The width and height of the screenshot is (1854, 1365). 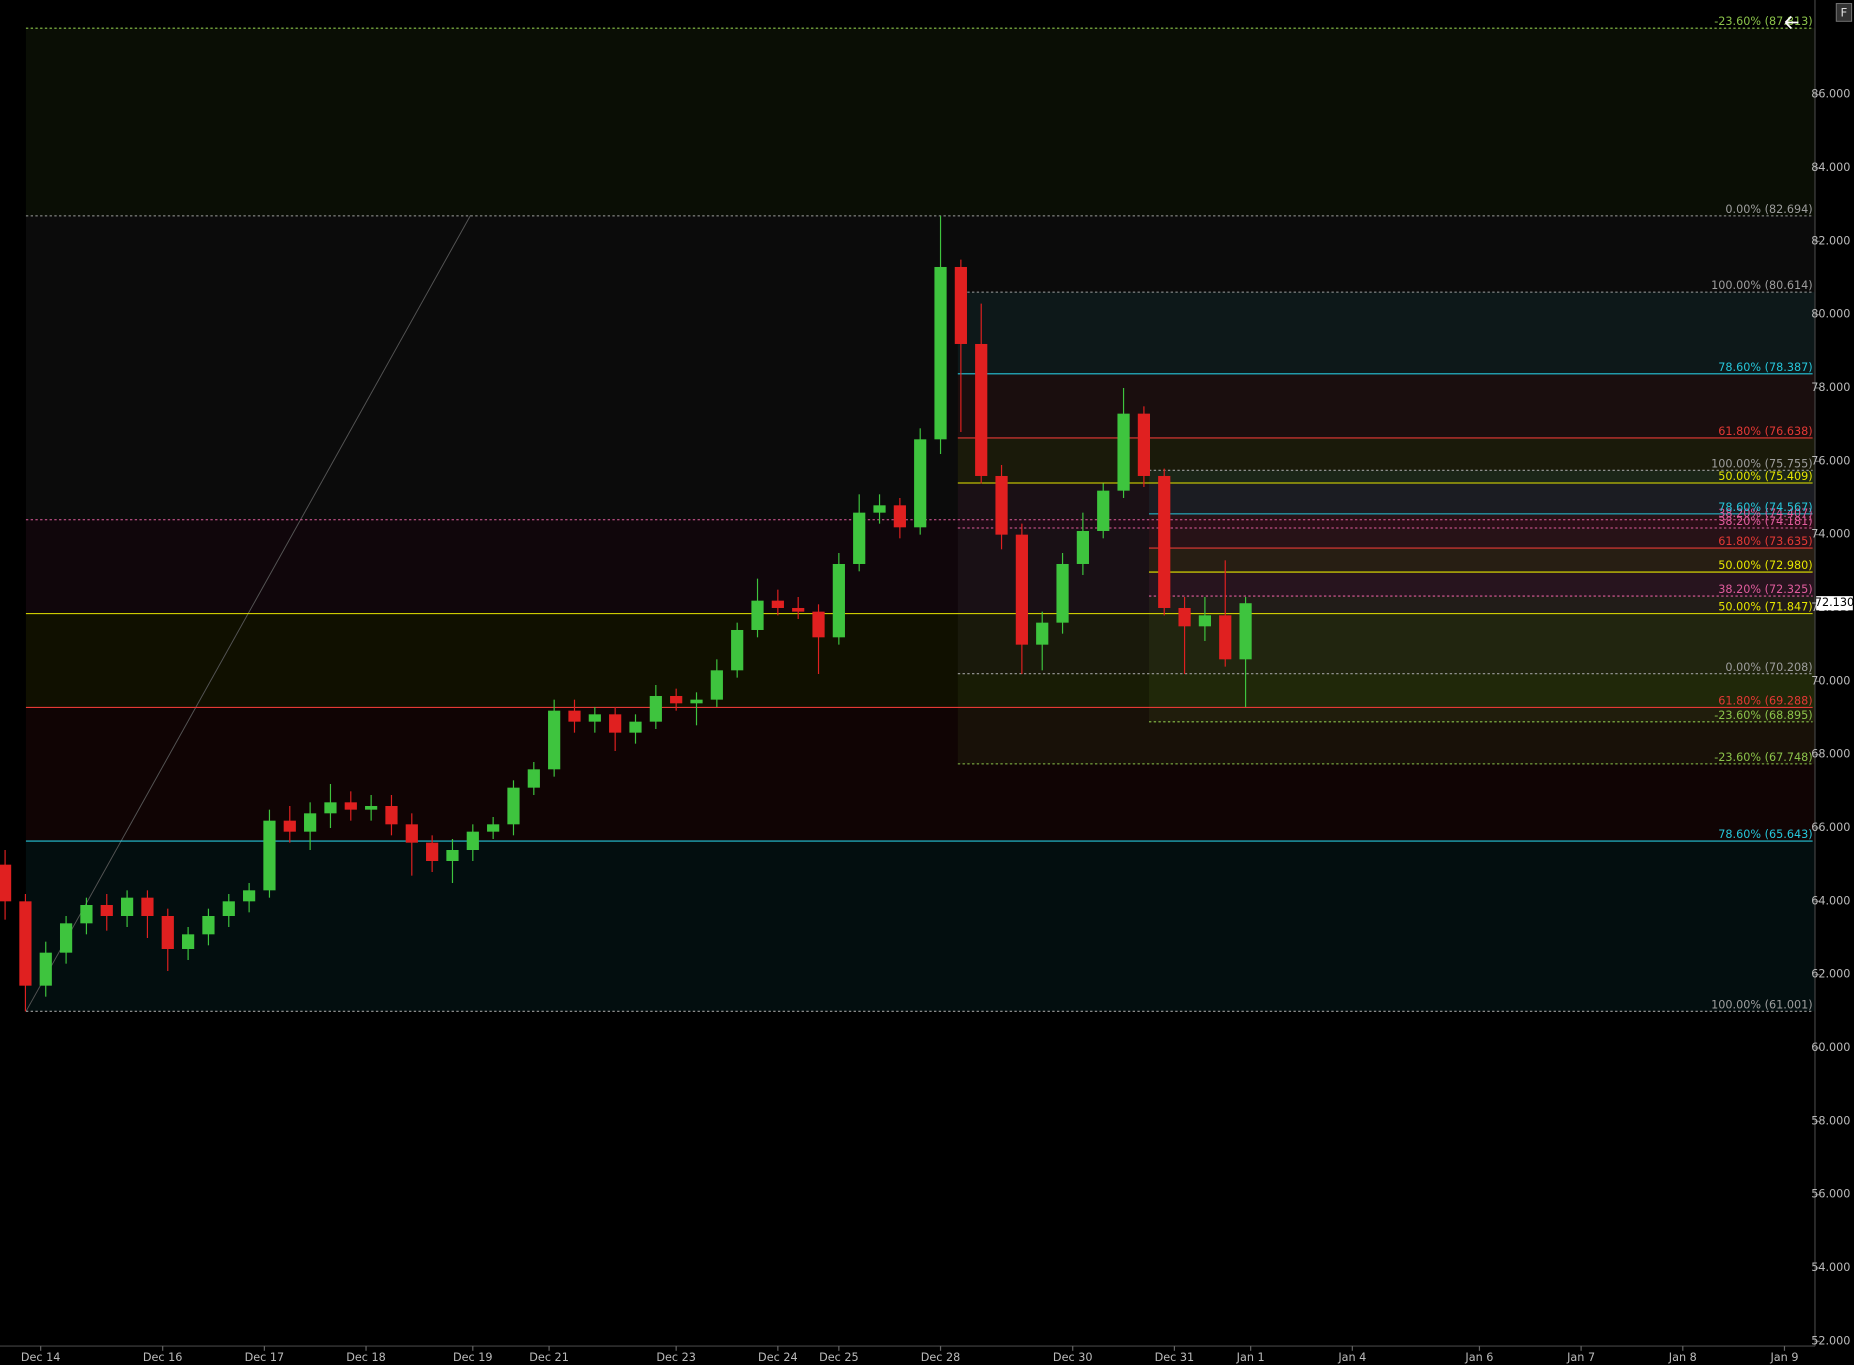 I want to click on x-tick-label: Dec 14, so click(x=41, y=1357).